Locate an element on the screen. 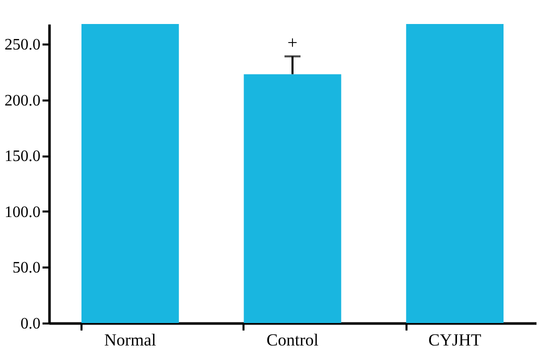  y-tick-label: 0.0 is located at coordinates (30, 324).